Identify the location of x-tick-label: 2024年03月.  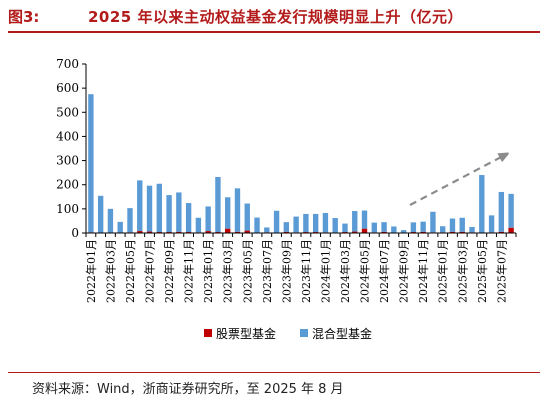
(345, 271).